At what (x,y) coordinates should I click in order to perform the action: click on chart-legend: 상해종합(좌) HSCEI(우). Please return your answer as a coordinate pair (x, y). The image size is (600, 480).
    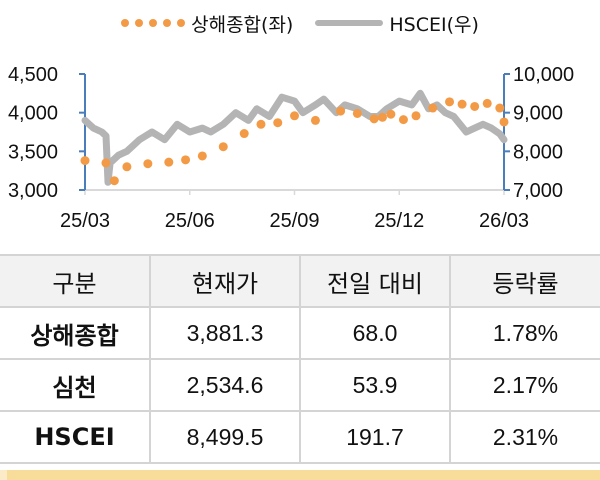
    Looking at the image, I should click on (300, 23).